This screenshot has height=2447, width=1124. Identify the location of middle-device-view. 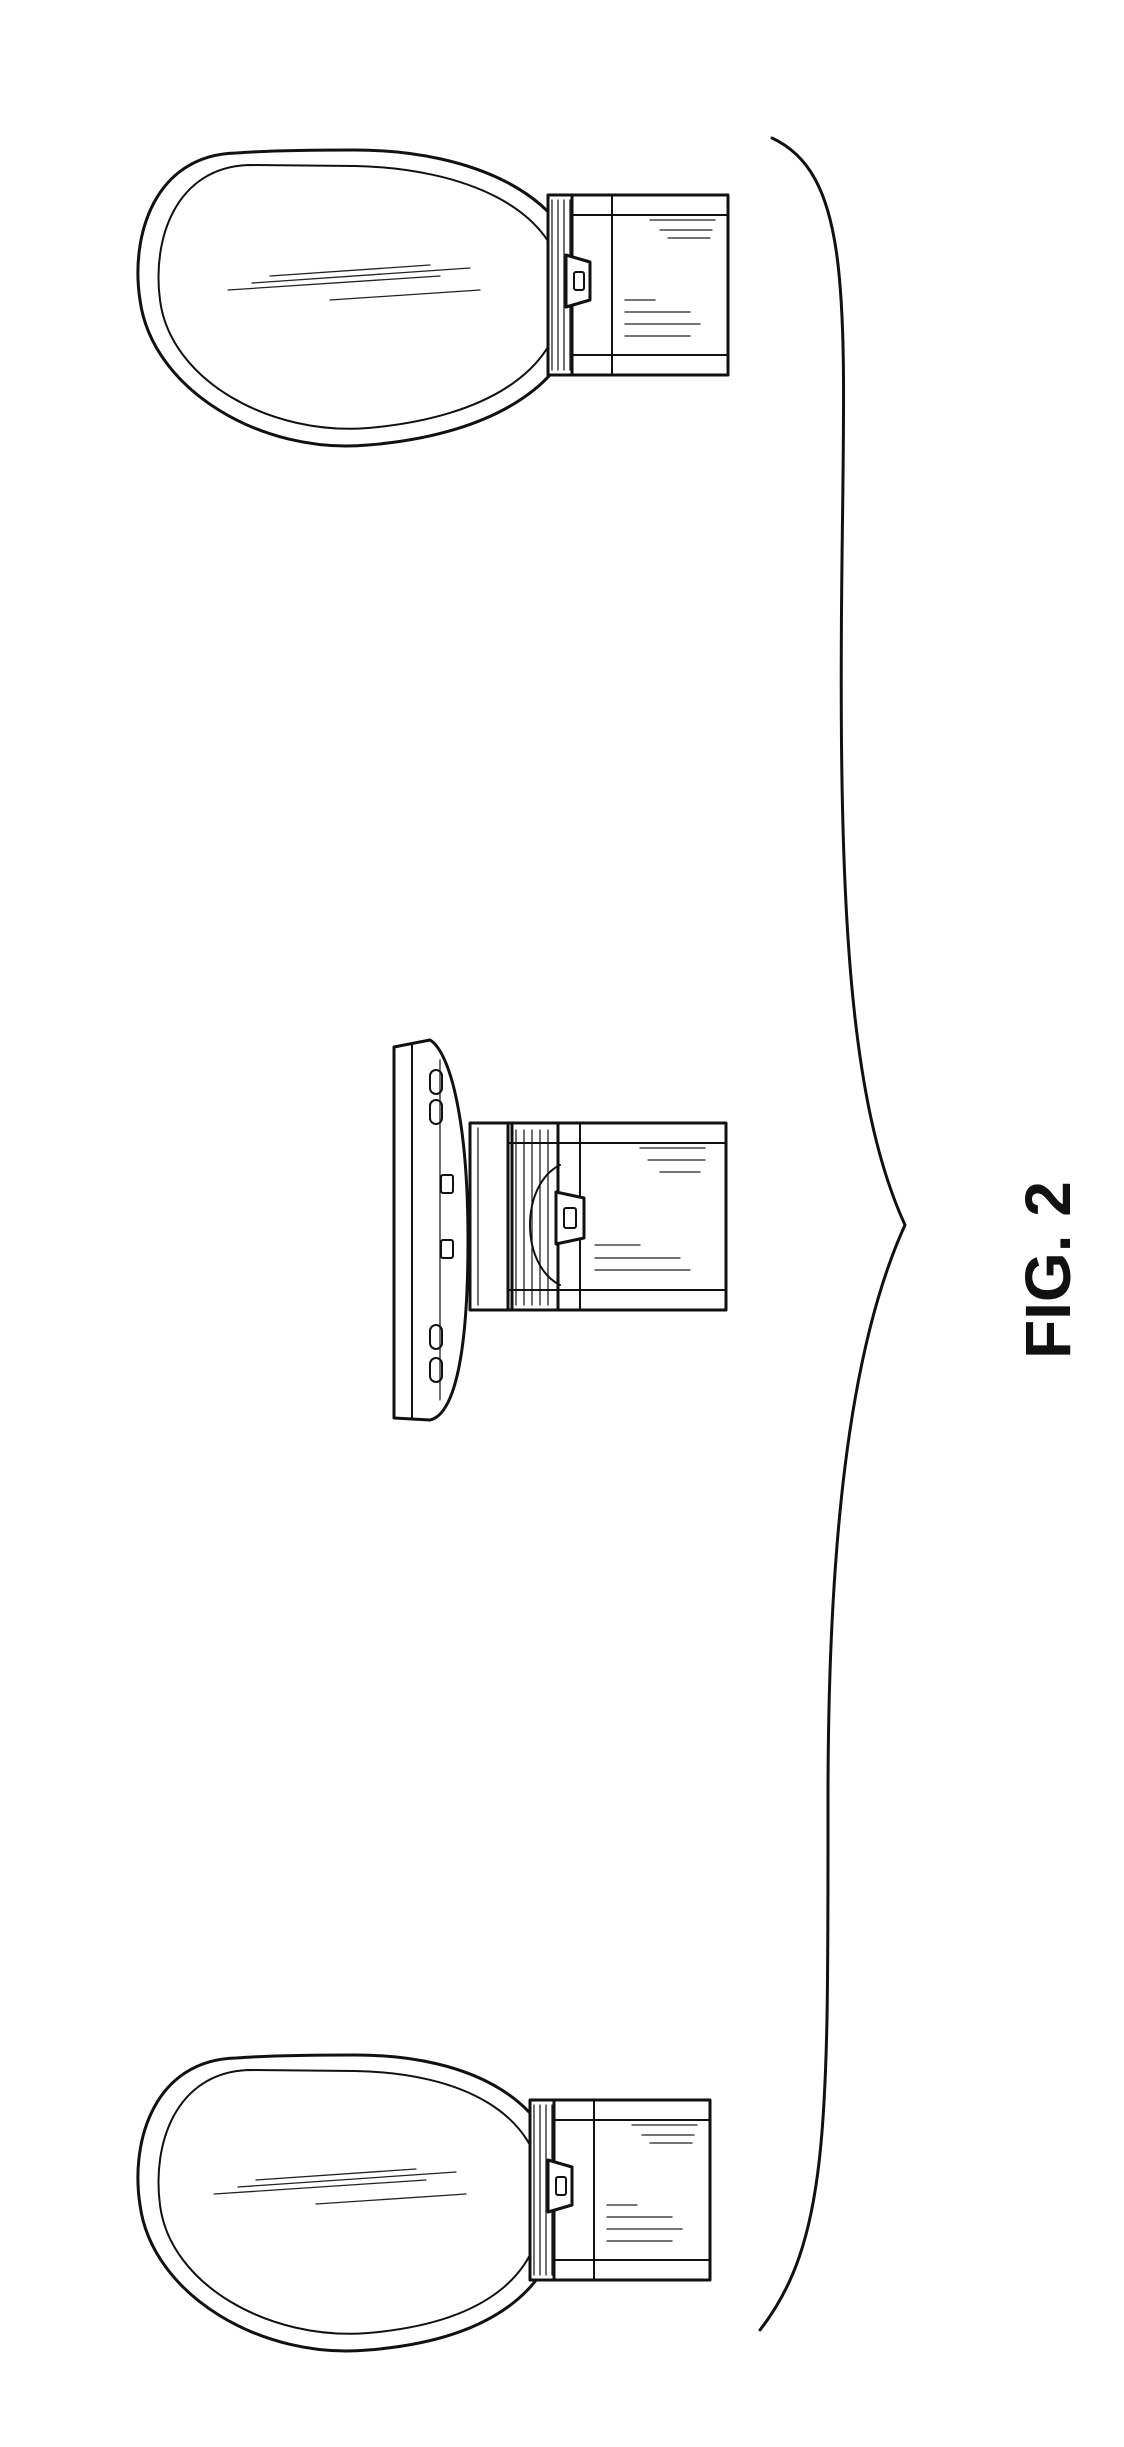
(560, 1230).